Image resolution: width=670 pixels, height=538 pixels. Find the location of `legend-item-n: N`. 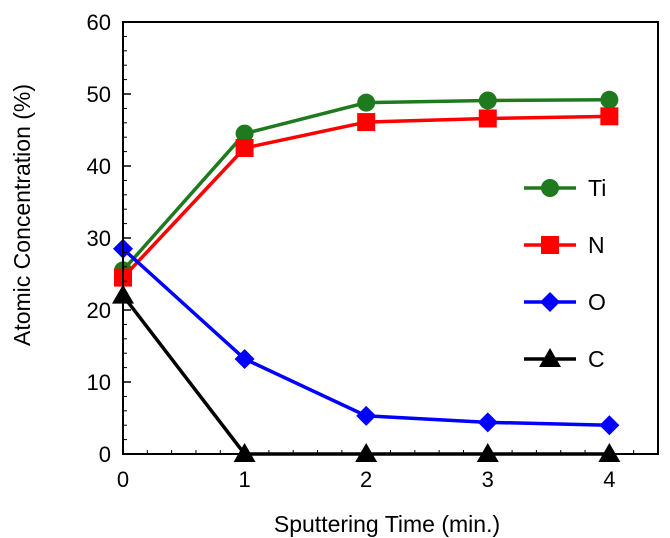

legend-item-n: N is located at coordinates (564, 245).